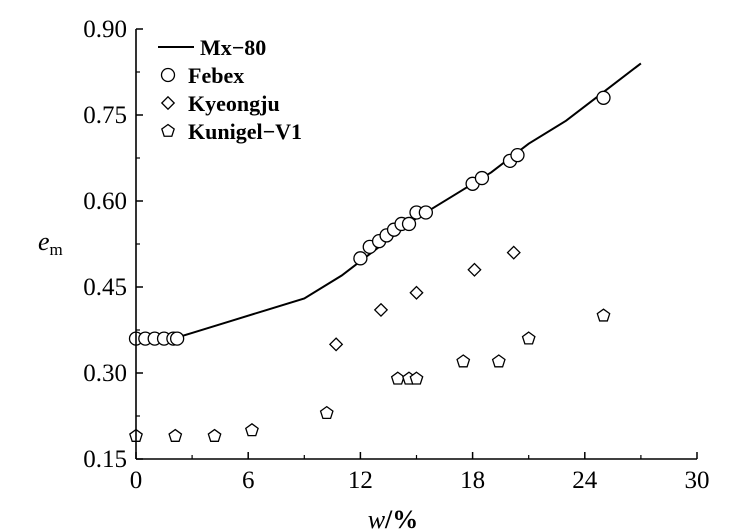 The image size is (755, 532). What do you see at coordinates (44, 241) in the screenshot?
I see `y-axis-label-main: e` at bounding box center [44, 241].